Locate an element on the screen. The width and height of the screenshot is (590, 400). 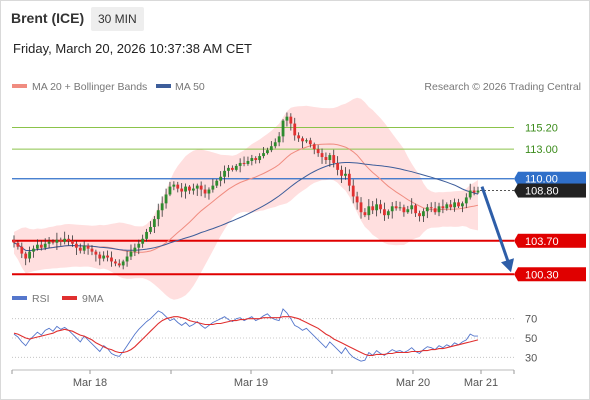
level-tag-103.70 is located at coordinates (552, 240).